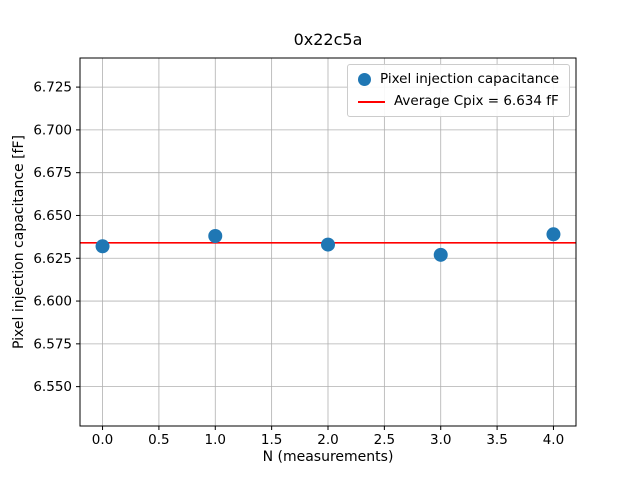 The width and height of the screenshot is (640, 480). I want to click on y-tick-label: 6.575, so click(52, 344).